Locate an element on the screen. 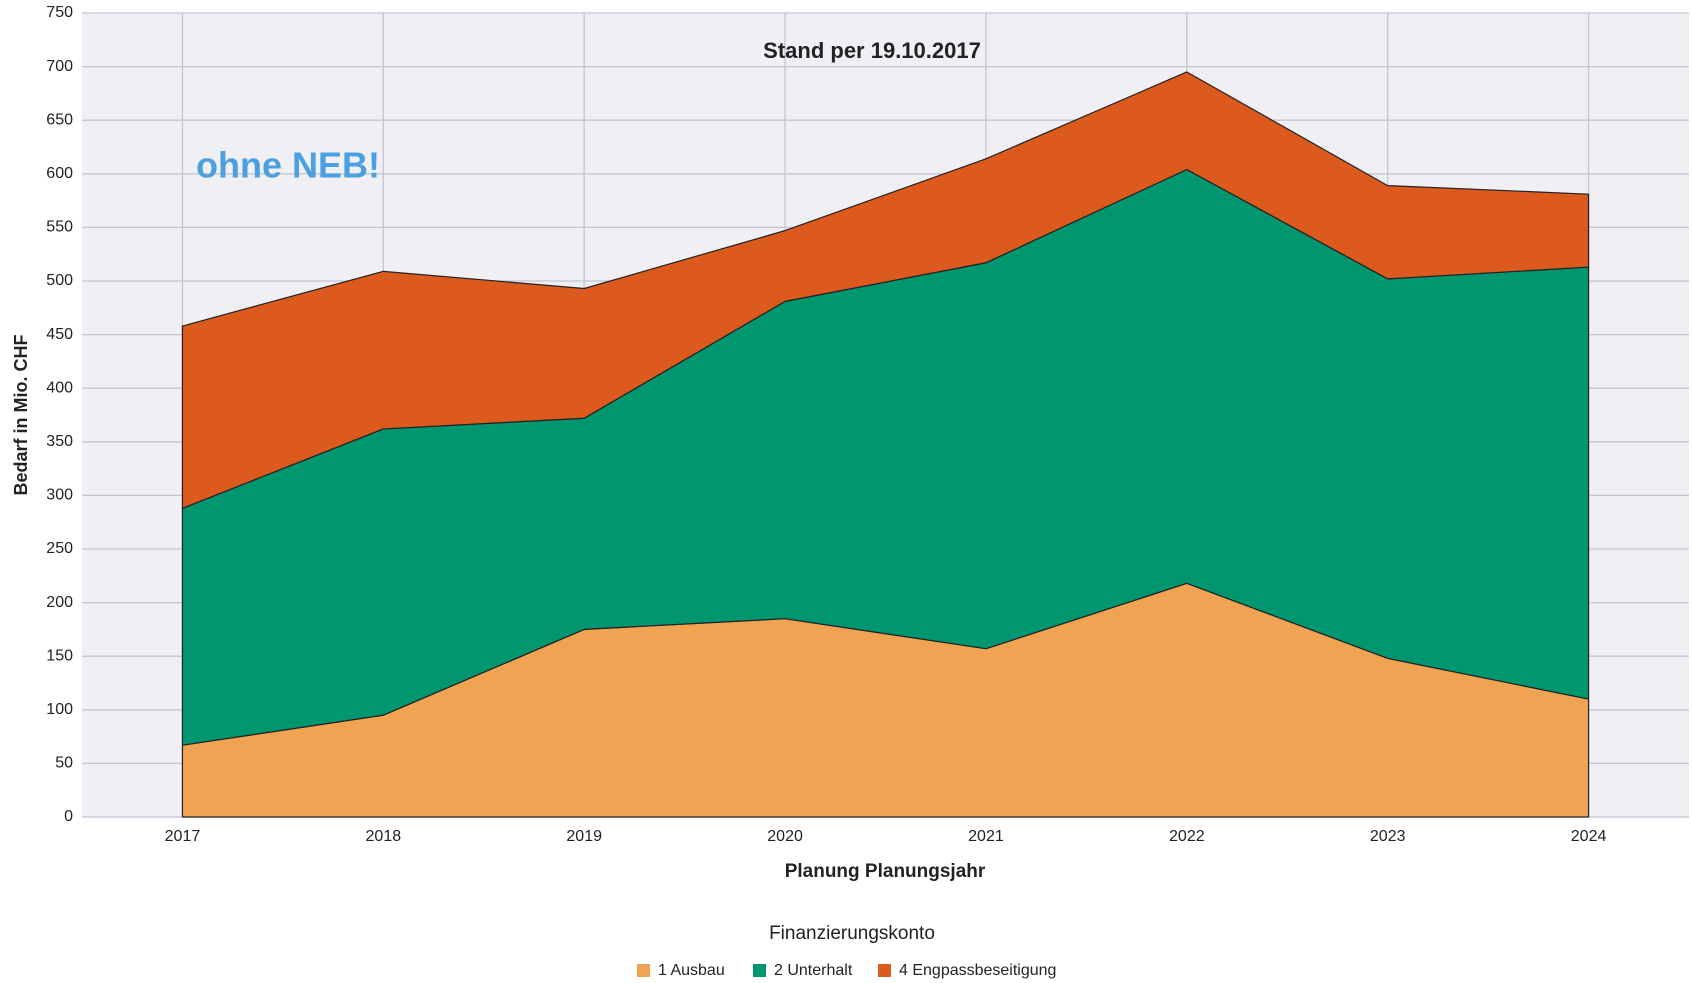  y-tick-label: 50 is located at coordinates (64, 763).